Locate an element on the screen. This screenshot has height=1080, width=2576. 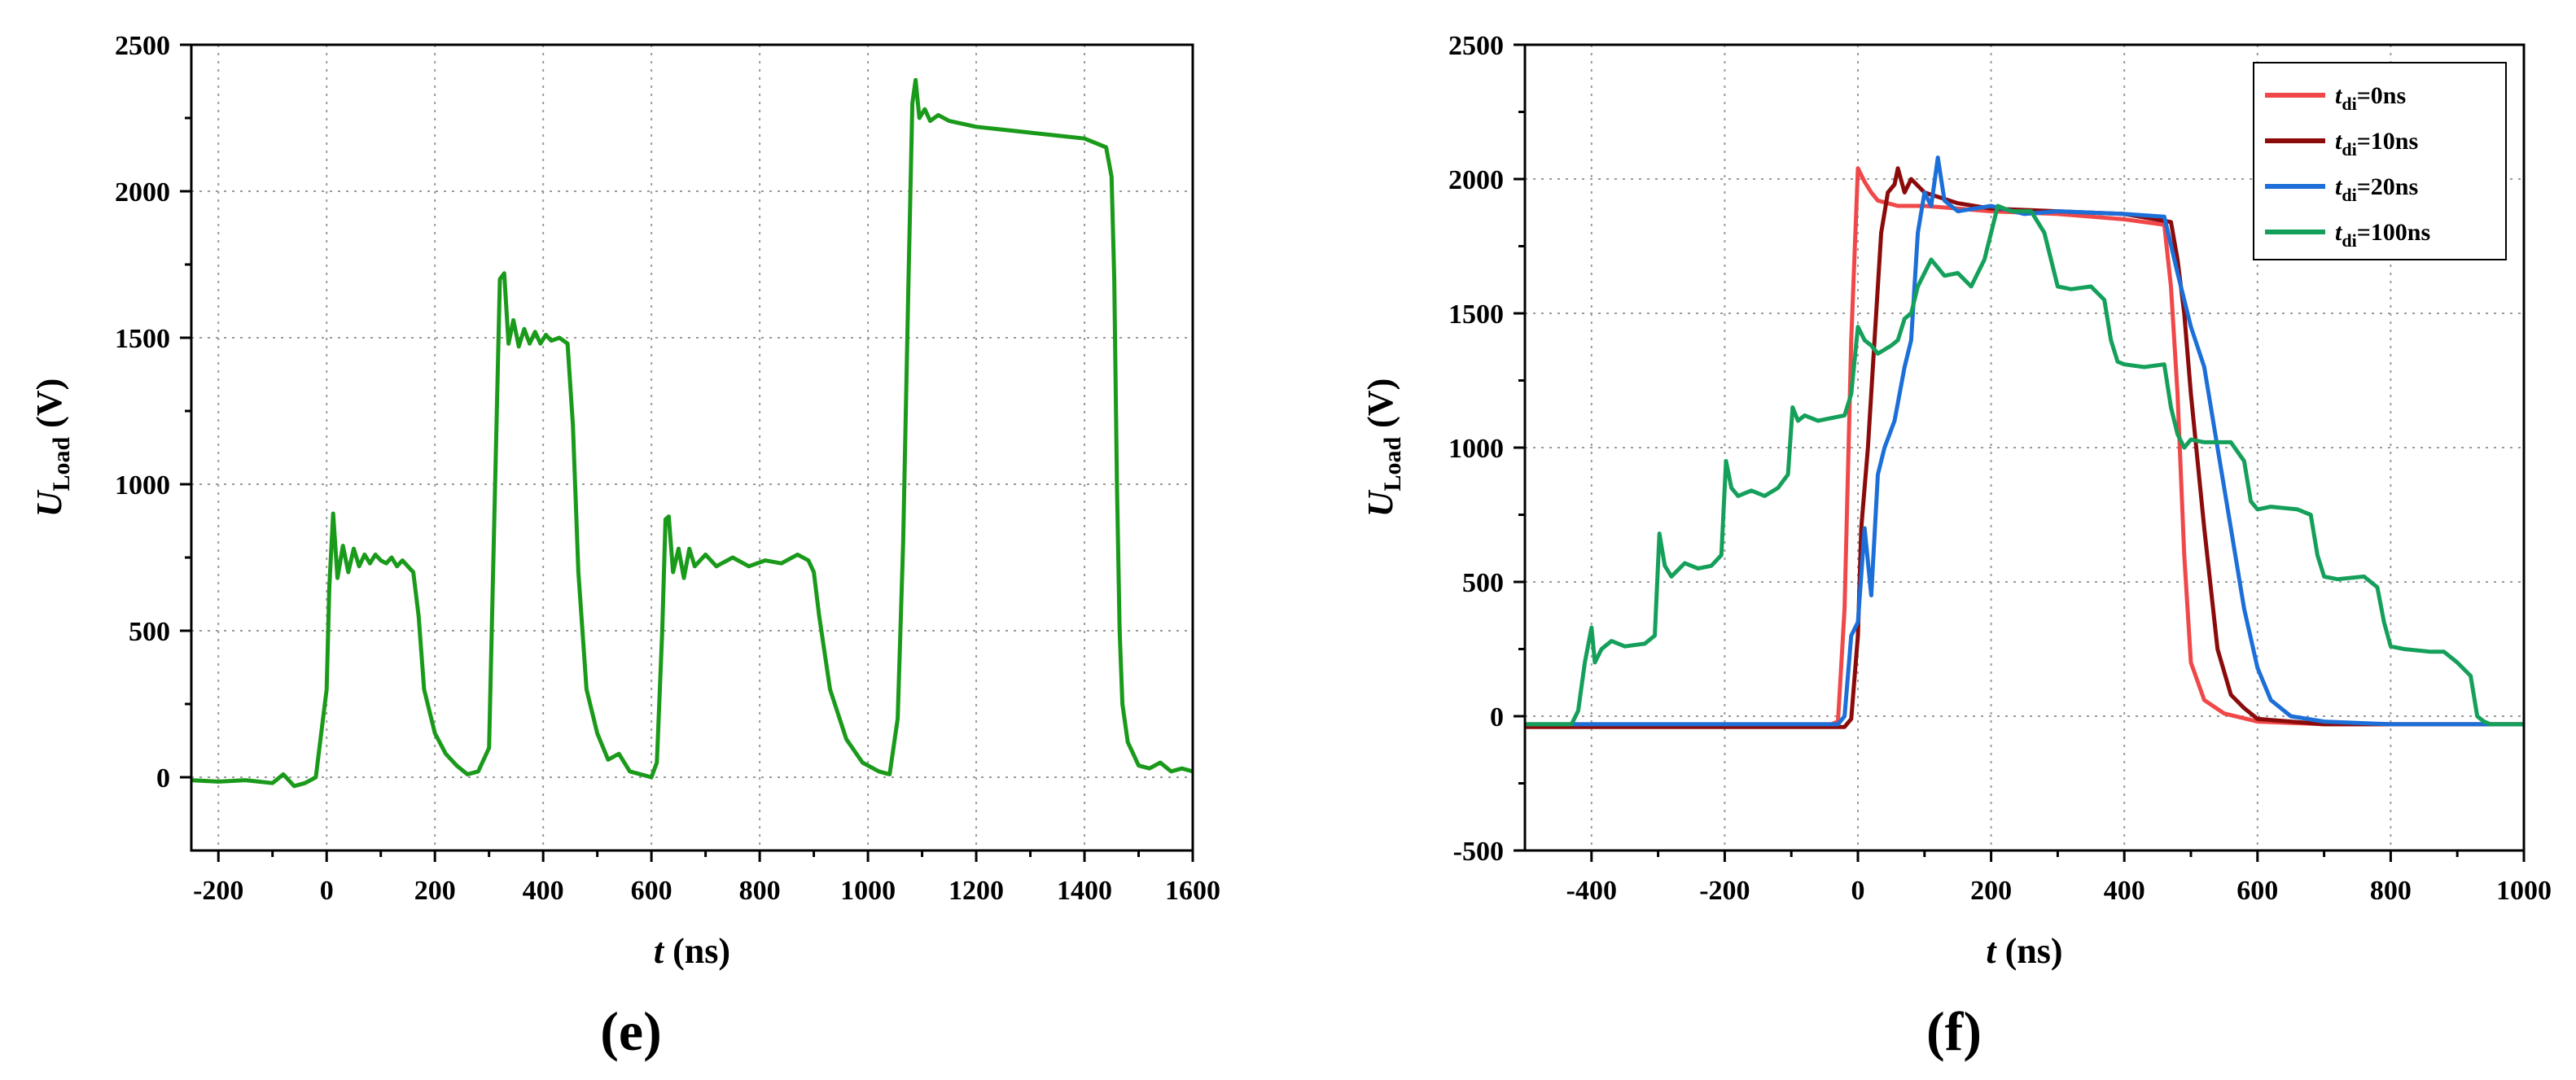
y-tick-label: -500 is located at coordinates (1478, 852).